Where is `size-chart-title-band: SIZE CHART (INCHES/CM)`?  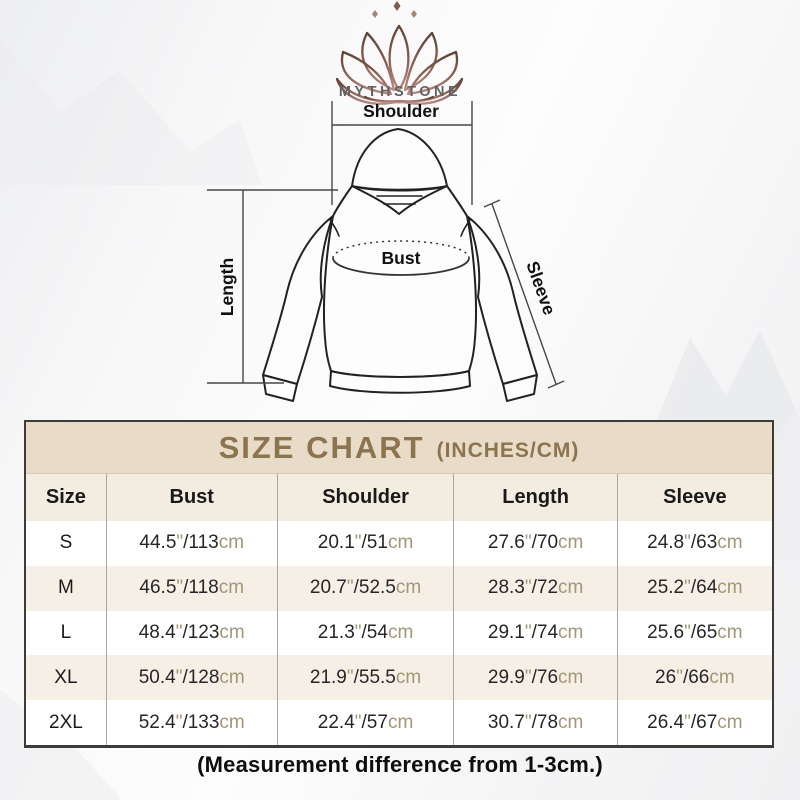 size-chart-title-band: SIZE CHART (INCHES/CM) is located at coordinates (399, 448).